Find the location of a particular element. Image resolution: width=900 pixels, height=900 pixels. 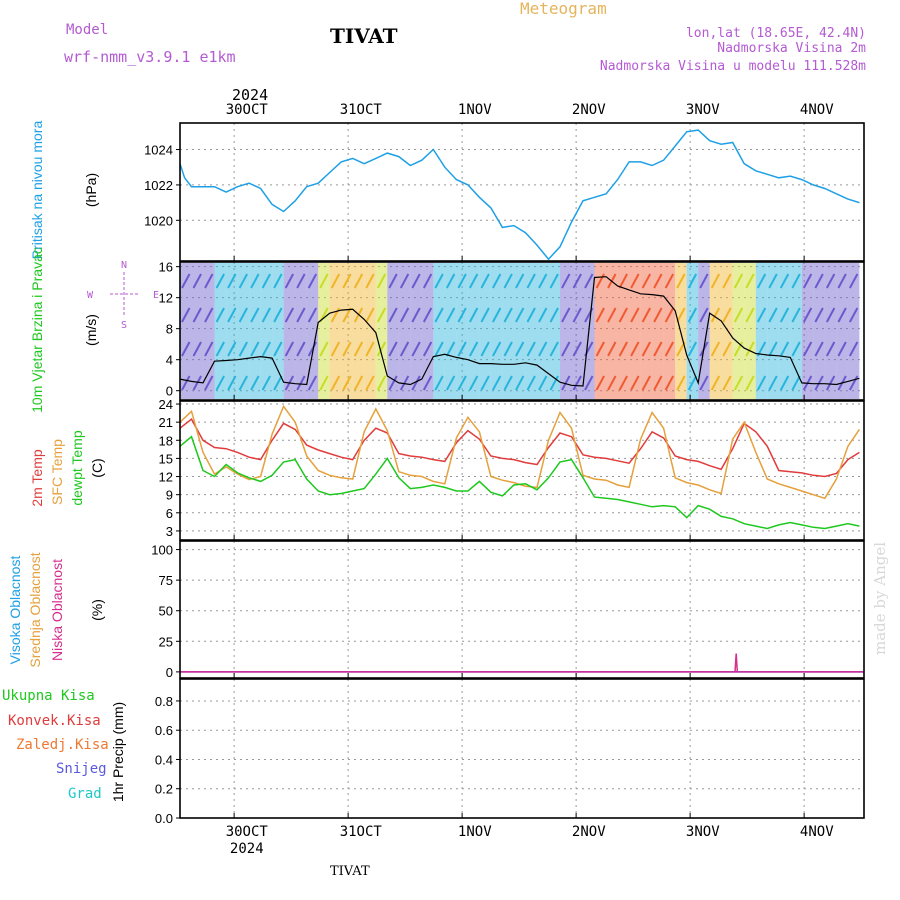

panel-temperature: 3 6 9 12 15 18 21 24 is located at coordinates (512, 469).